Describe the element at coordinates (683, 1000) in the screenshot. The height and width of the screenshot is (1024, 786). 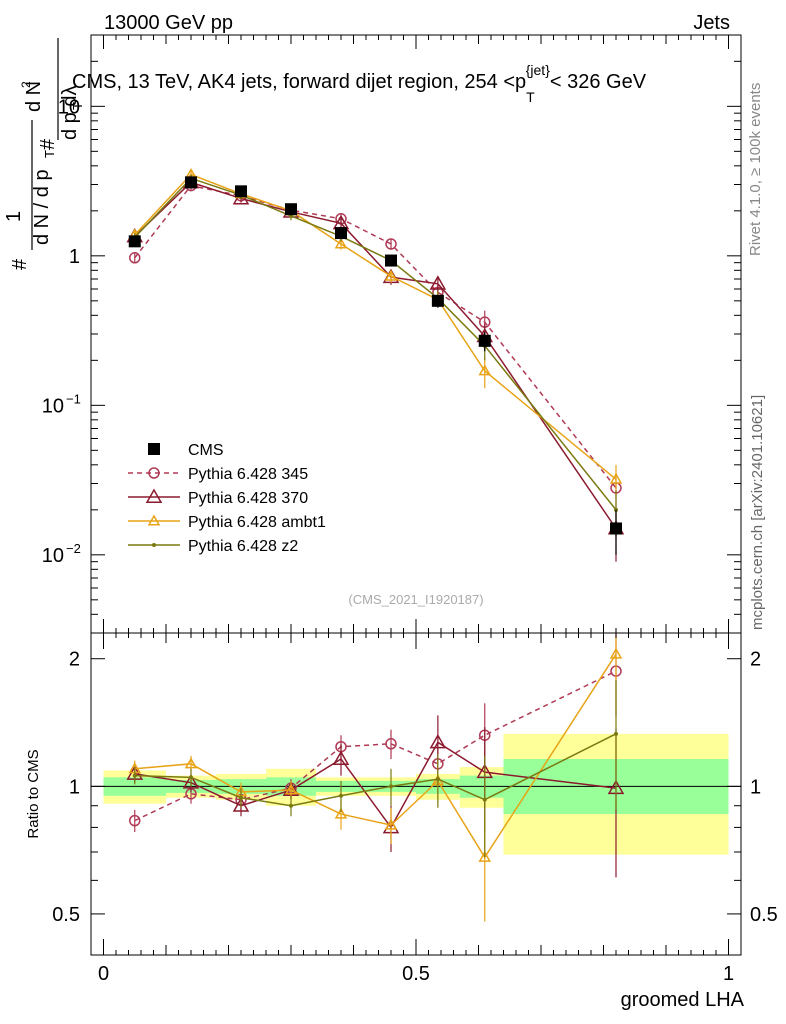
I see `x-axis-label: groomed LHA` at that location.